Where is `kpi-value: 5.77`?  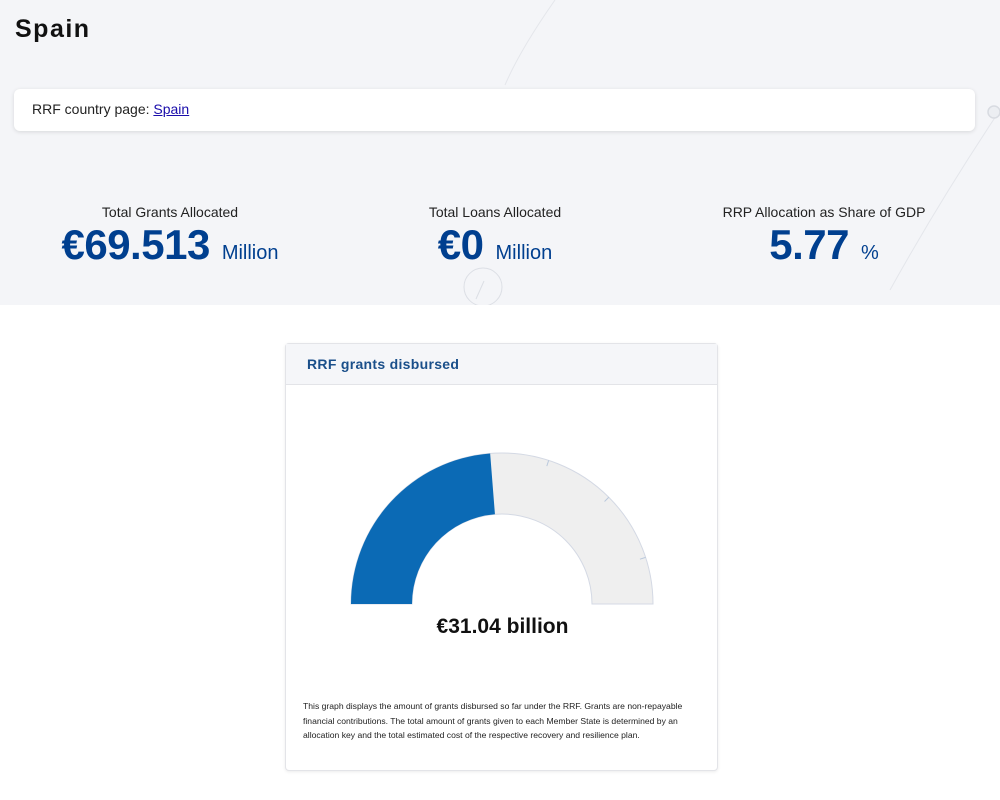 kpi-value: 5.77 is located at coordinates (809, 244).